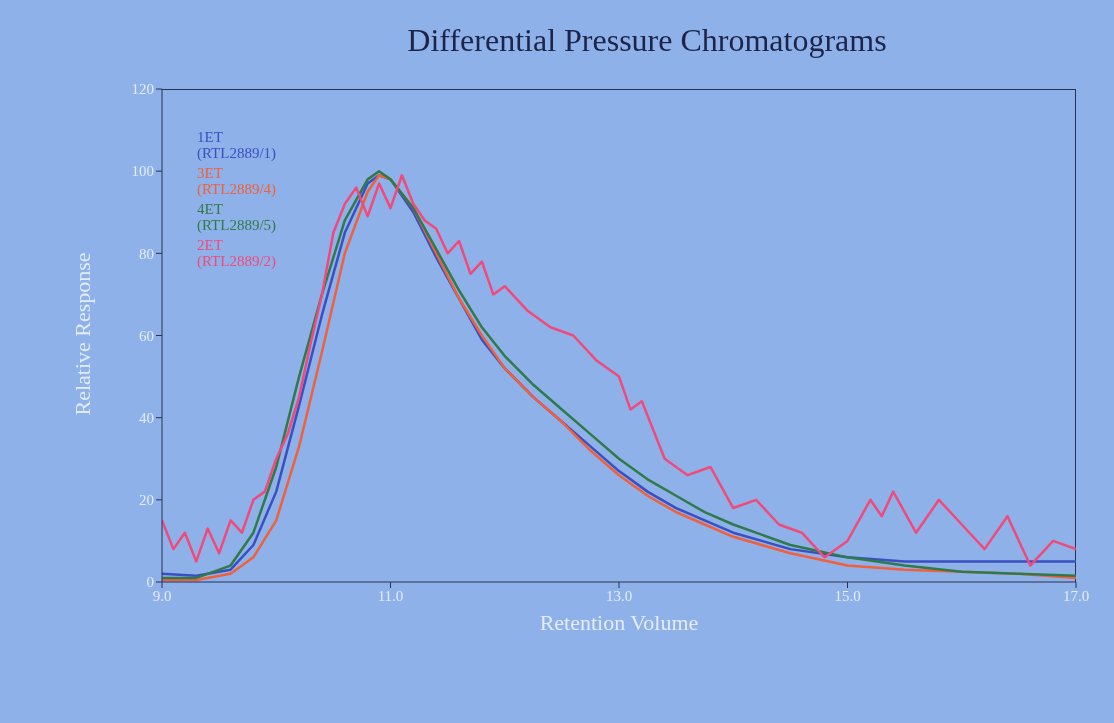  Describe the element at coordinates (146, 253) in the screenshot. I see `y-tick-label: 80` at that location.